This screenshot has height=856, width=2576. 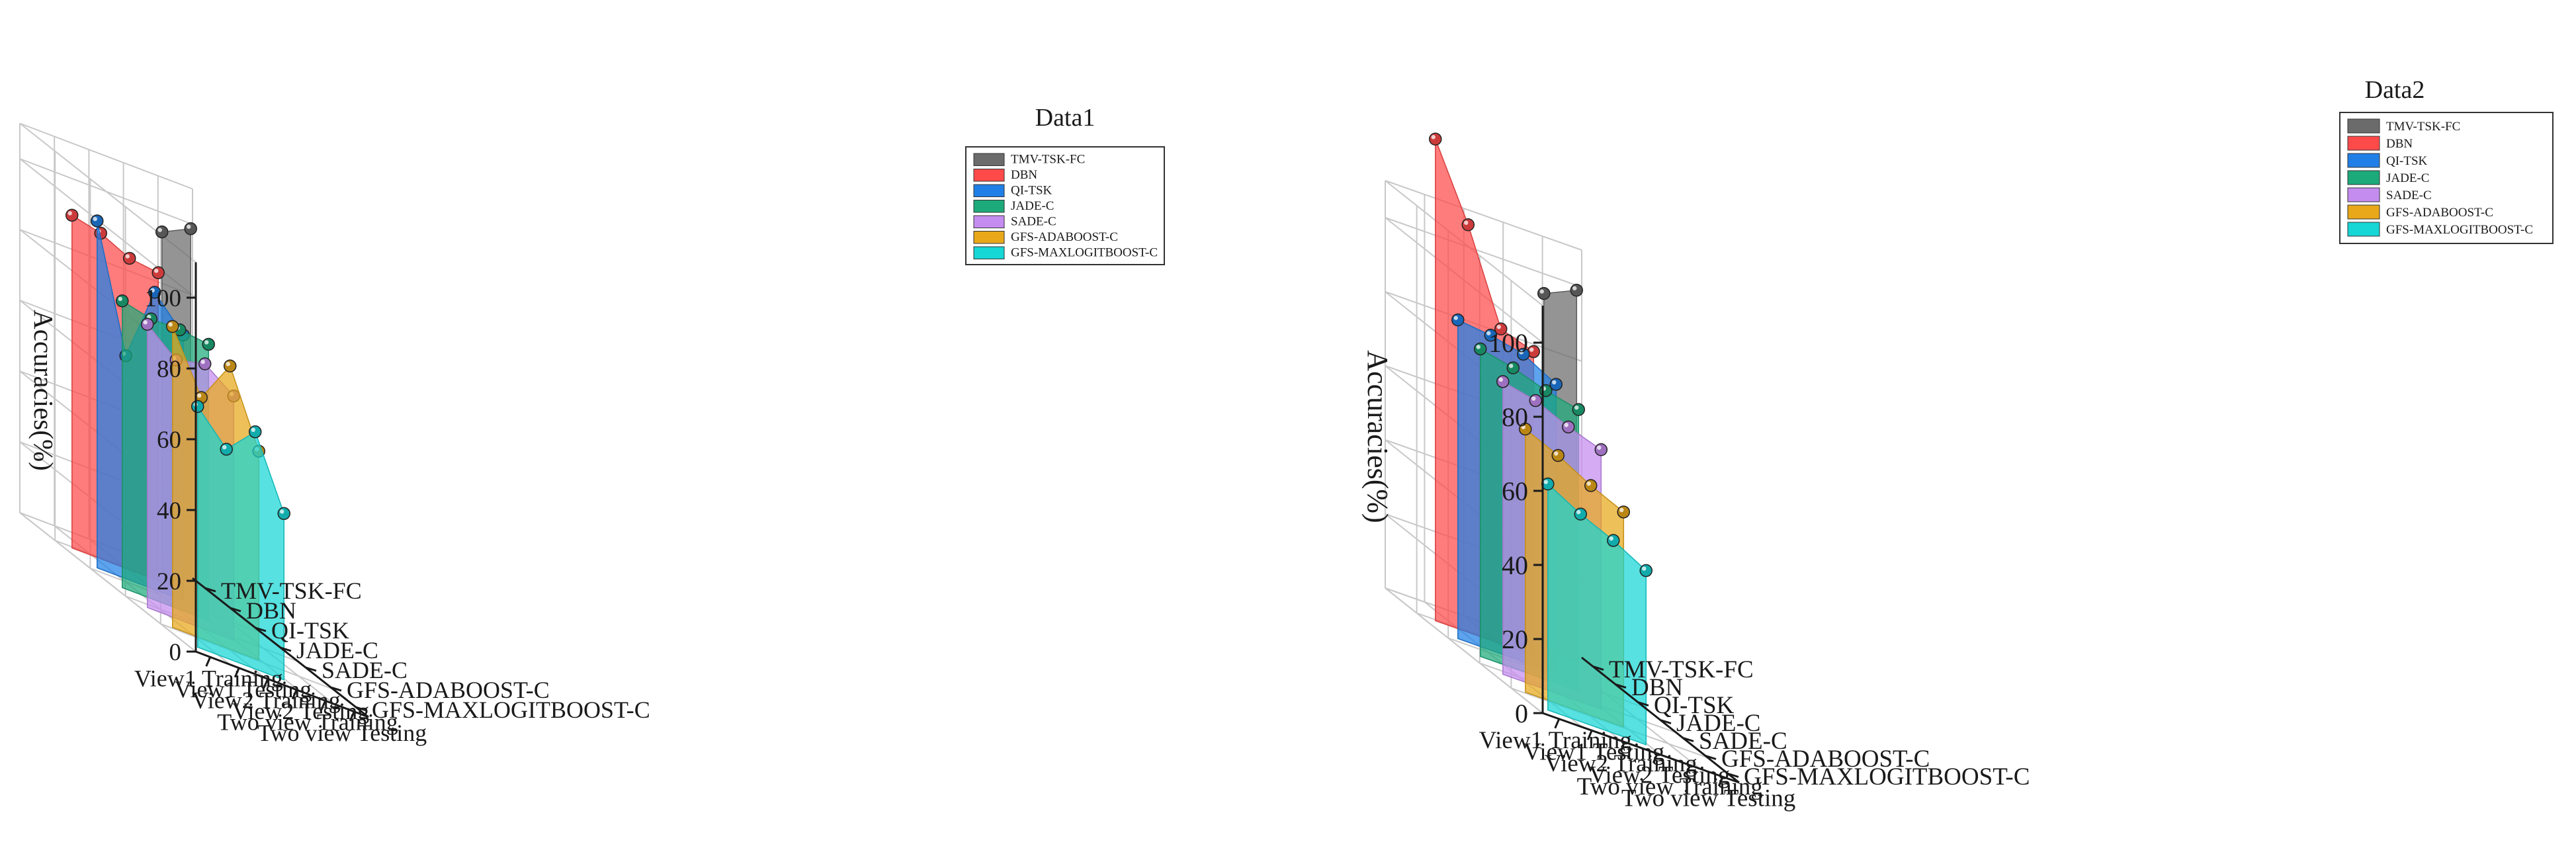 What do you see at coordinates (1048, 160) in the screenshot?
I see `legend-label: TMV-TSK-FC` at bounding box center [1048, 160].